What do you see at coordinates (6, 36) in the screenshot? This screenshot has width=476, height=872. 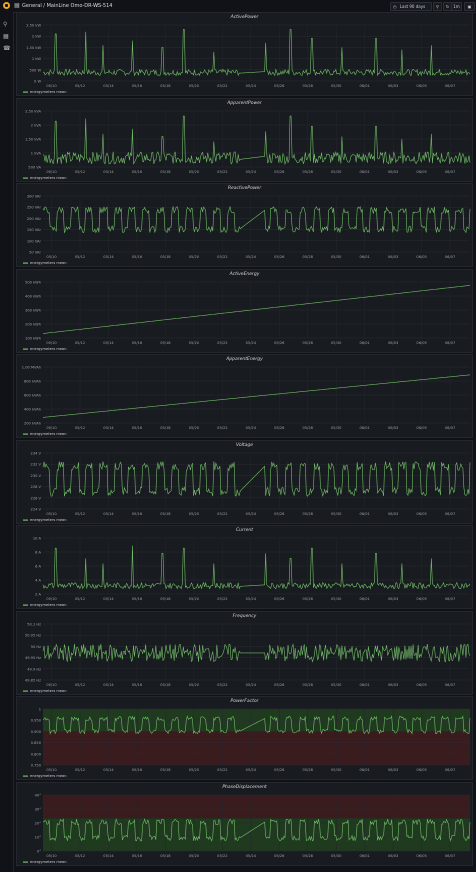 I see `dashboards-icon: ▦` at bounding box center [6, 36].